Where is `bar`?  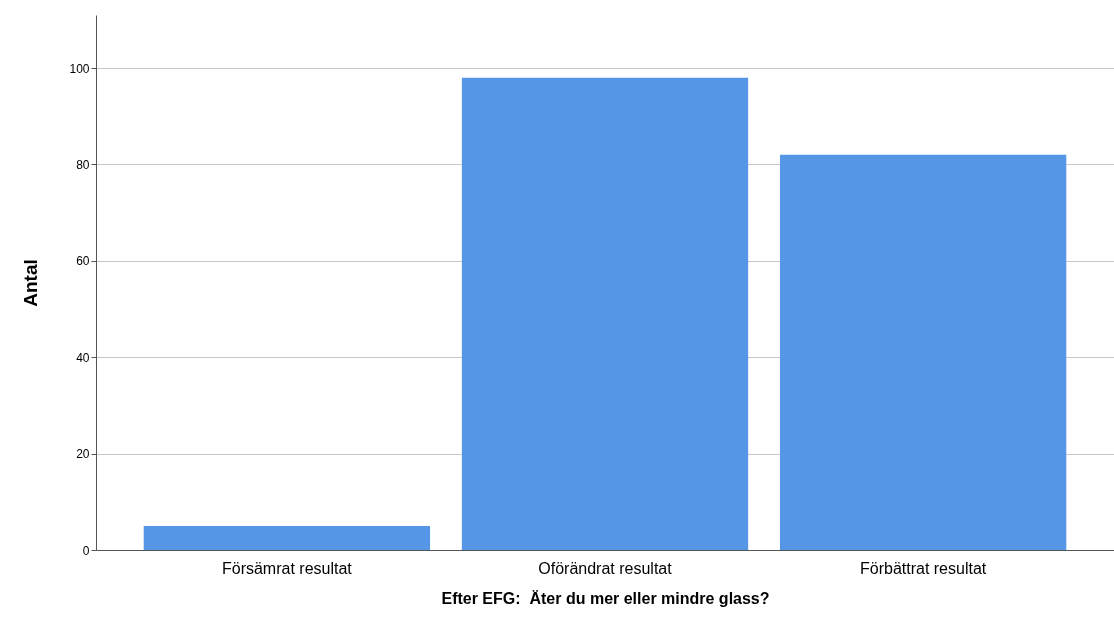
bar is located at coordinates (287, 537).